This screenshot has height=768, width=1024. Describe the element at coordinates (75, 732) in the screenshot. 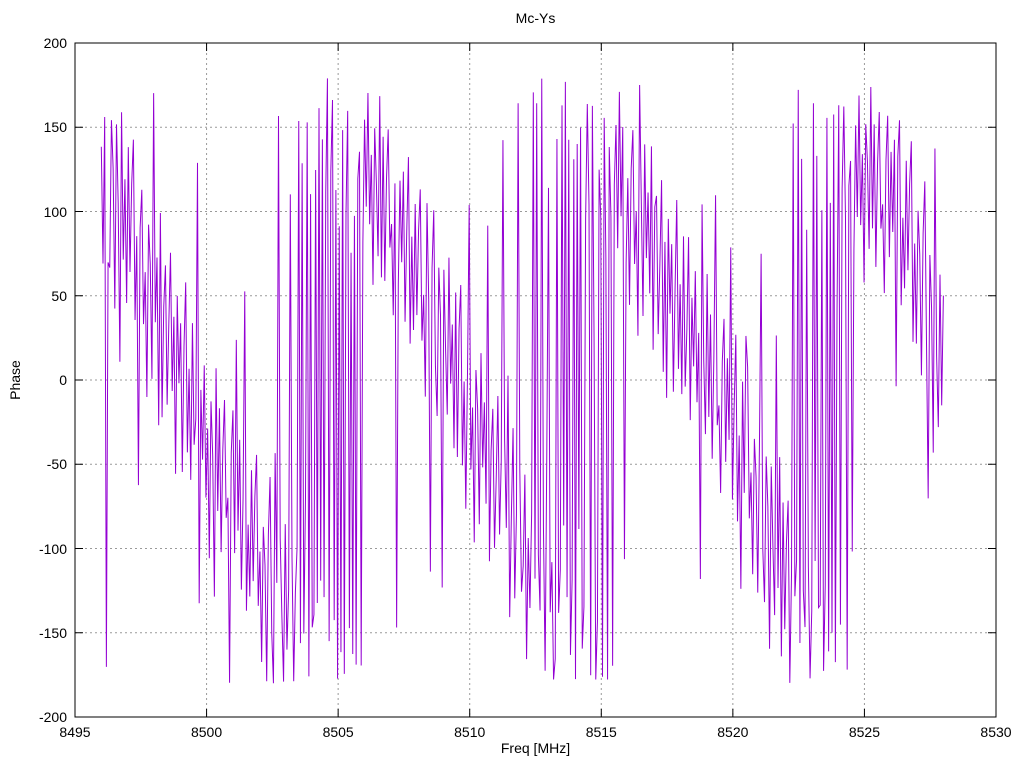

I see `x-tick-label: 8495` at that location.